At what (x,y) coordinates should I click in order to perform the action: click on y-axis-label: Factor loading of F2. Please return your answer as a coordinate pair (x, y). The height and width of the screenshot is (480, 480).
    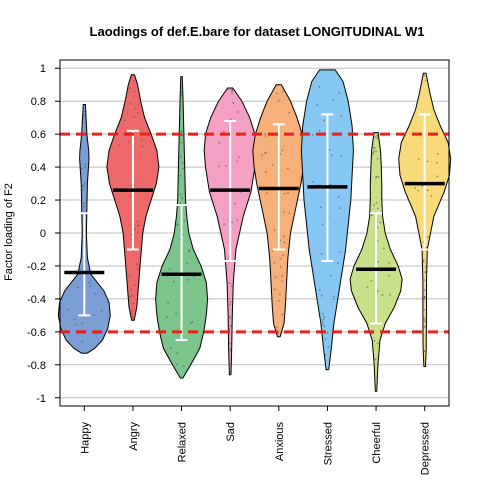
    Looking at the image, I should click on (9, 232).